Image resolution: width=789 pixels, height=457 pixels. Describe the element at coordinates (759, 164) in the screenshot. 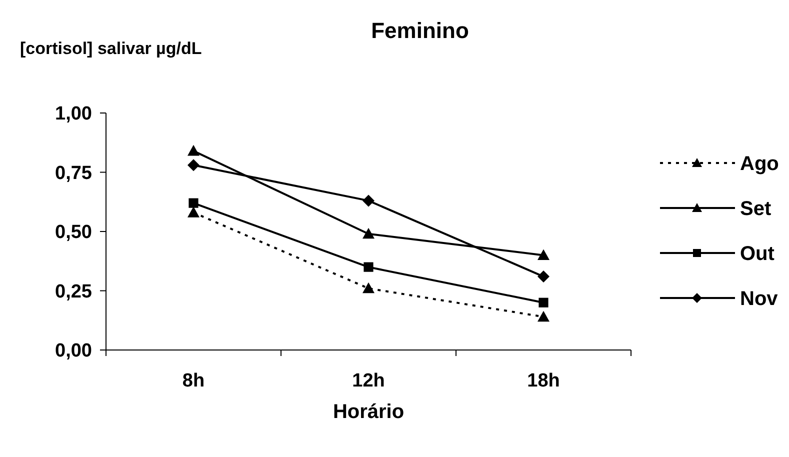

I see `legend-label: Ago` at that location.